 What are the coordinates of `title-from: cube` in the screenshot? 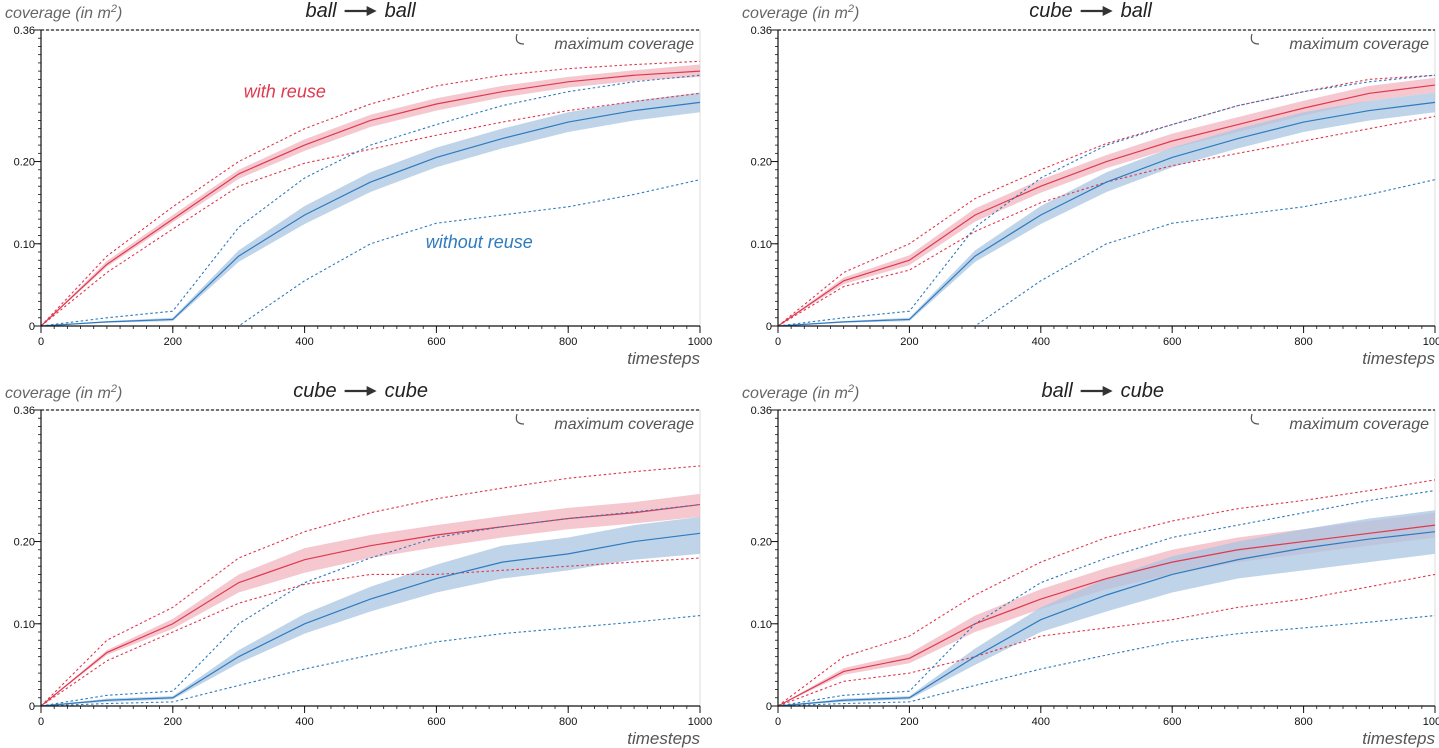 It's located at (314, 391).